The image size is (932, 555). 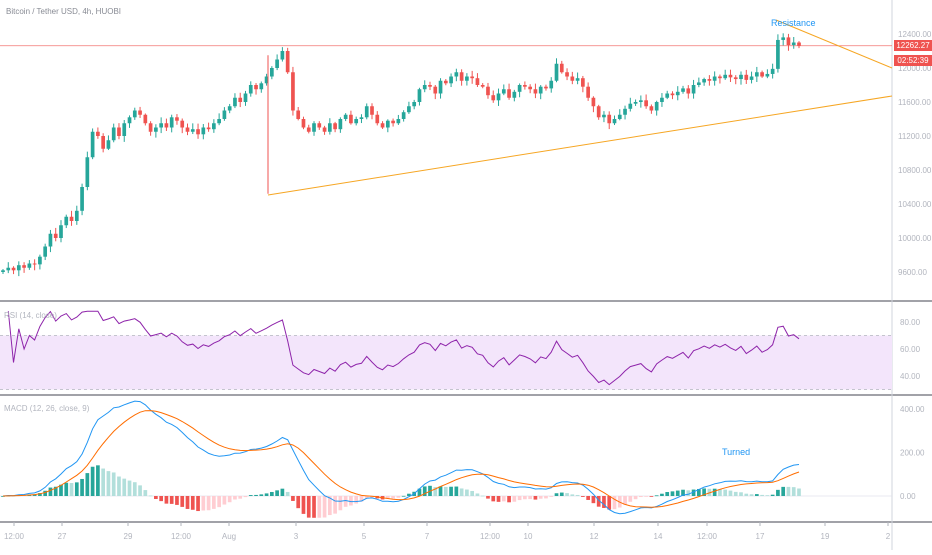 I want to click on price-axis-label: 10000.00, so click(x=915, y=238).